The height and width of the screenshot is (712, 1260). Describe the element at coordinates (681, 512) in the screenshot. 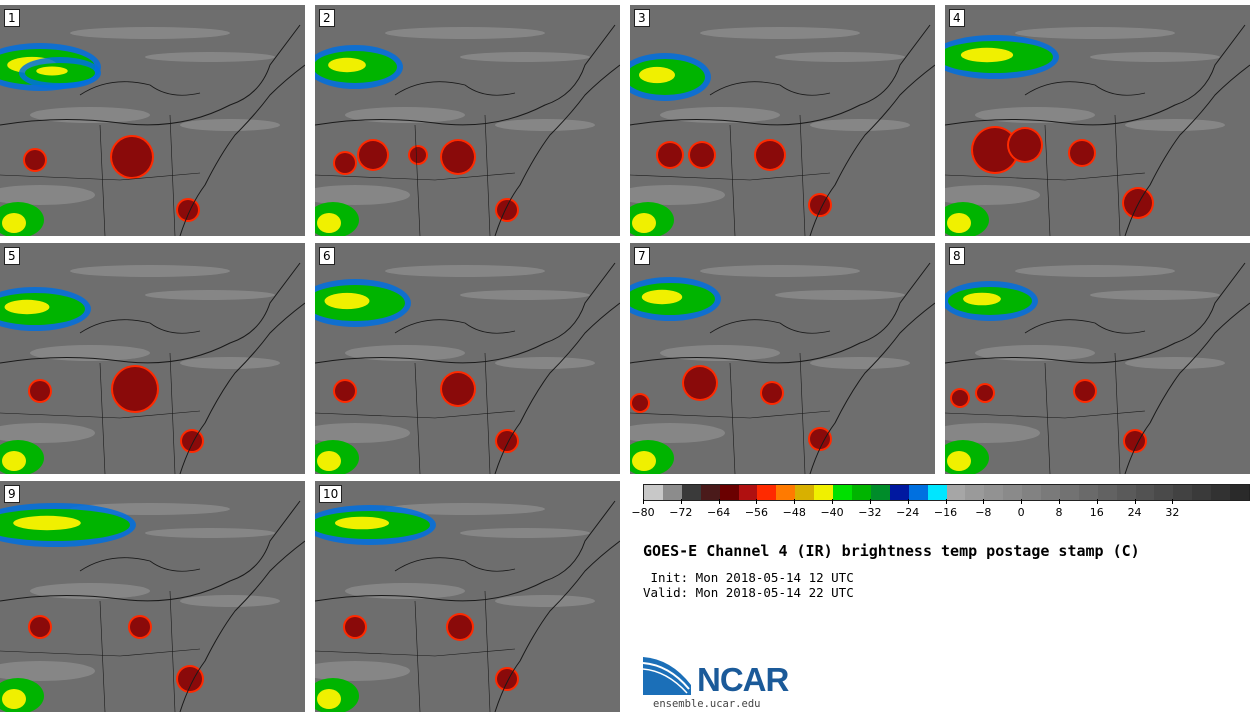

I see `colorbar-tick-label: −72` at that location.